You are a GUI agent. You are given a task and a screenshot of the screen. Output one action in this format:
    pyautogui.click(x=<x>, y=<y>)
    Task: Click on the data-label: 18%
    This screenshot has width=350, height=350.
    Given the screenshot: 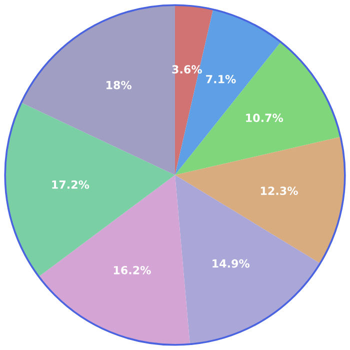 What is the action you would take?
    pyautogui.click(x=119, y=85)
    